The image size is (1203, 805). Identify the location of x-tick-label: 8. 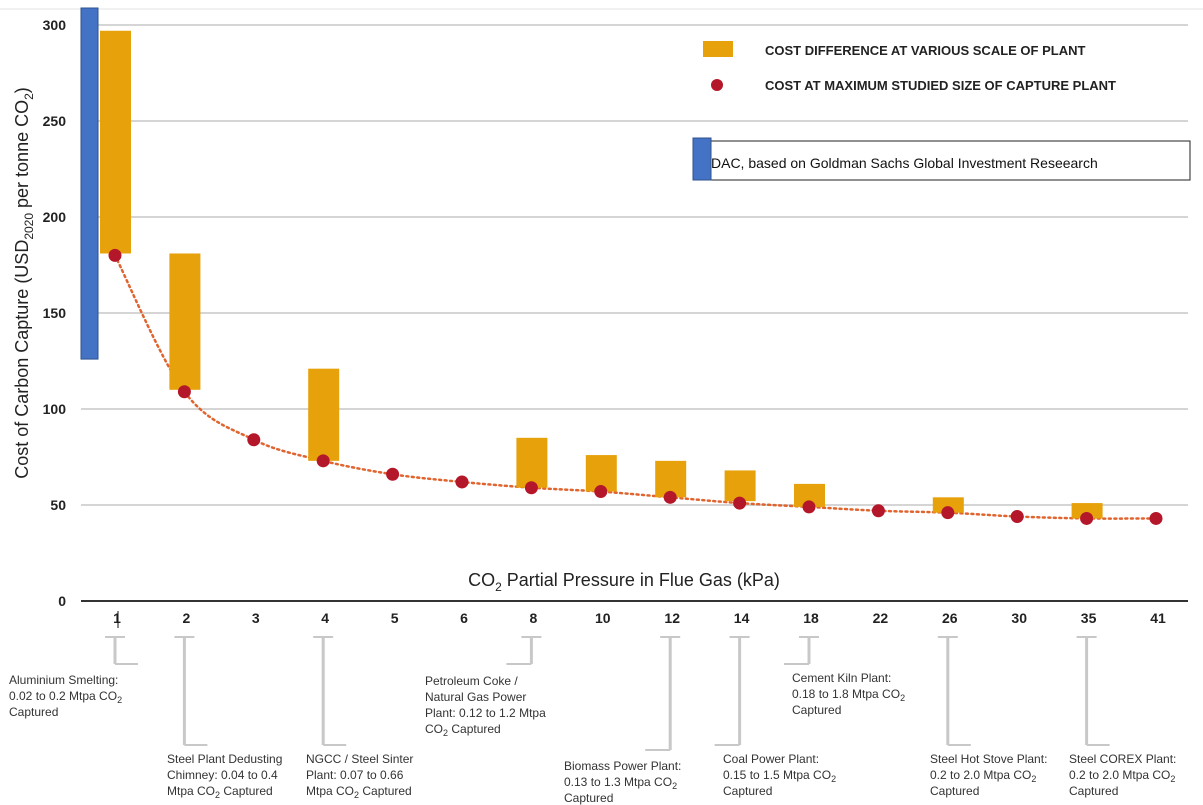
(534, 618).